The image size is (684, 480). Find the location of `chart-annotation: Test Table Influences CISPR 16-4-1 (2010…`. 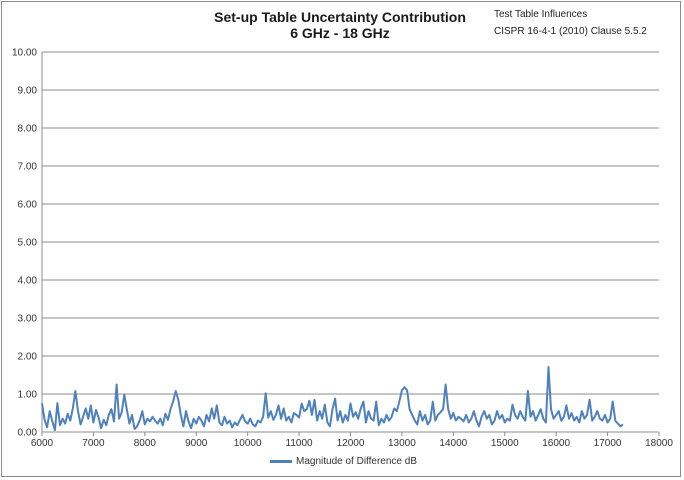

chart-annotation: Test Table Influences CISPR 16-4-1 (2010… is located at coordinates (570, 23).